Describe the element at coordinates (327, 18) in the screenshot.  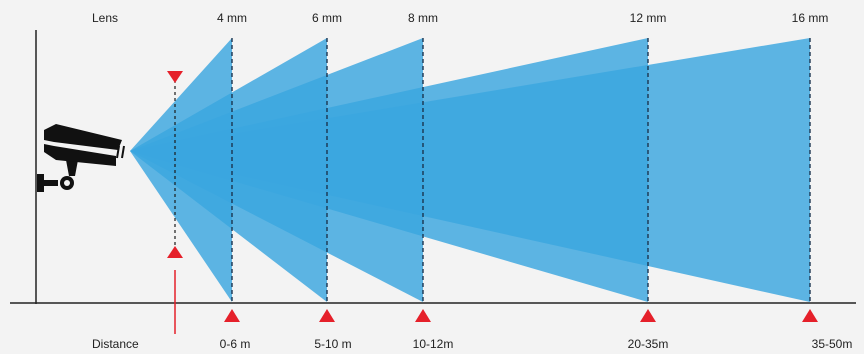
I see `lens-label-6mm: 6 mm` at that location.